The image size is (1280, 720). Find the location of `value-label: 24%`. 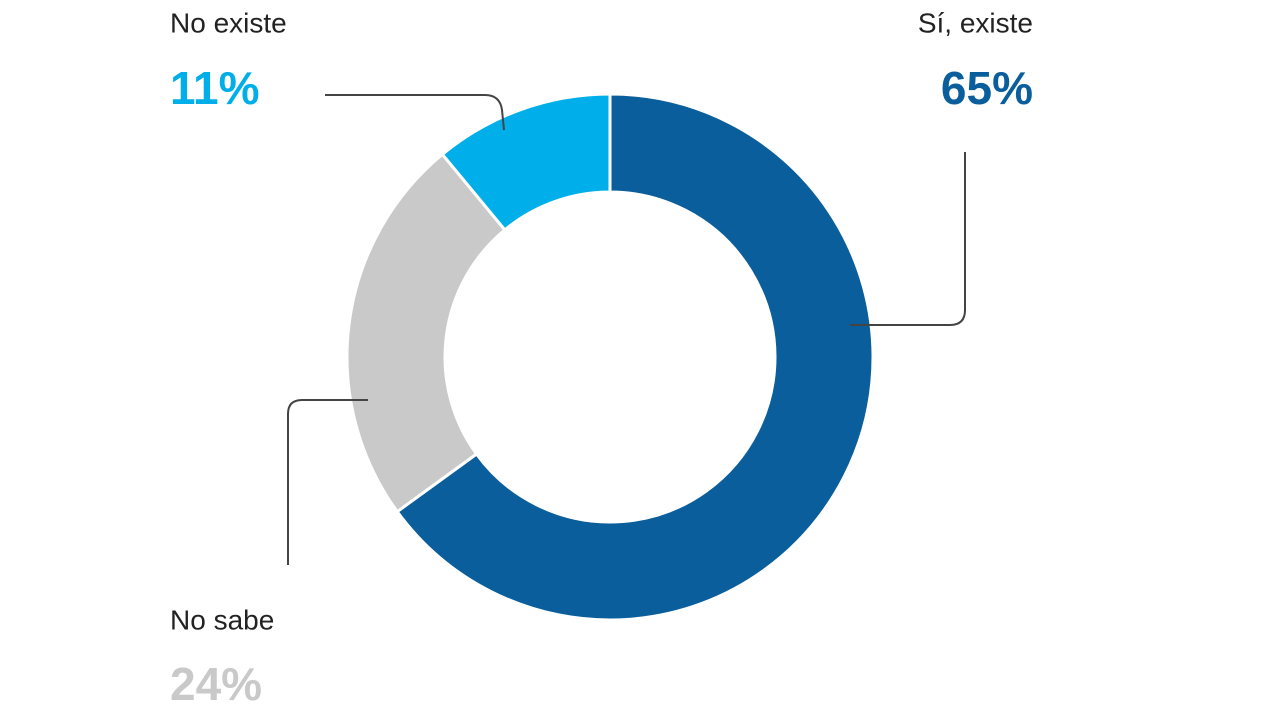

value-label: 24% is located at coordinates (216, 684).